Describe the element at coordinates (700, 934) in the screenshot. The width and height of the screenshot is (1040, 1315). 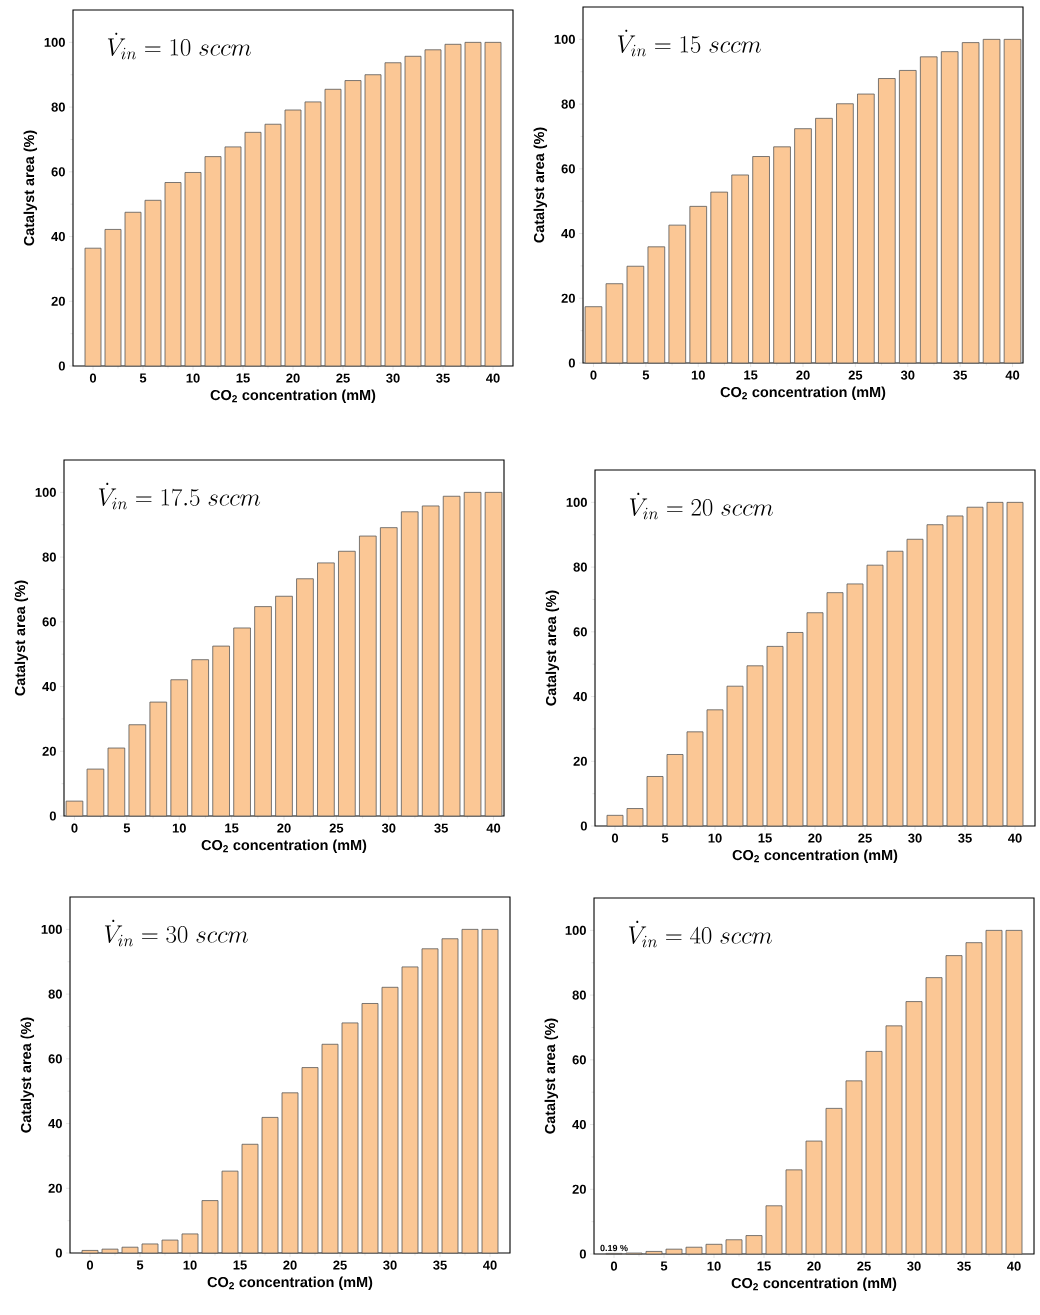
I see `text: $\dot{V}_{in} = 40\ sccm$` at that location.